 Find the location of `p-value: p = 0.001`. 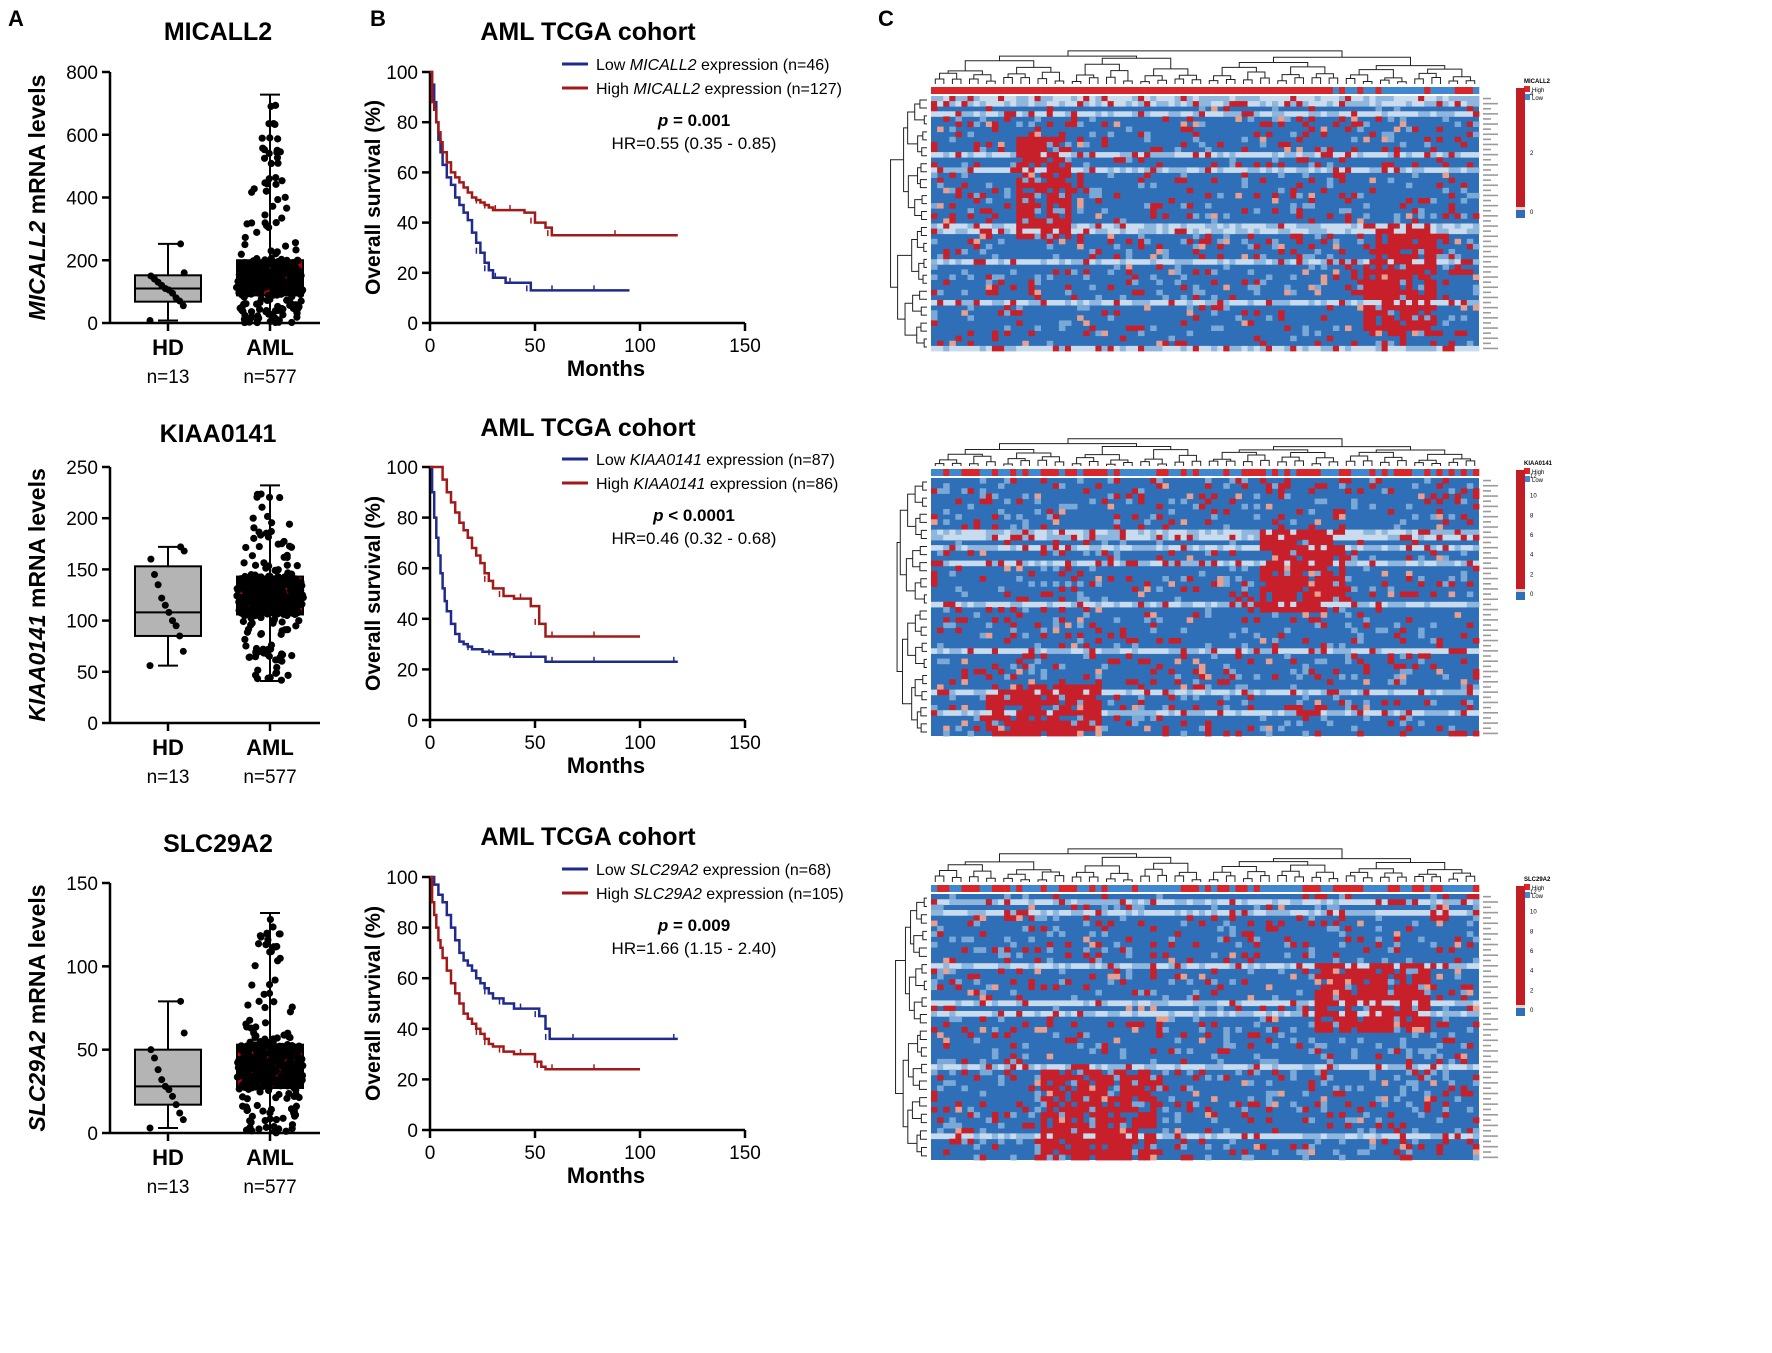

p-value: p = 0.001 is located at coordinates (693, 120).